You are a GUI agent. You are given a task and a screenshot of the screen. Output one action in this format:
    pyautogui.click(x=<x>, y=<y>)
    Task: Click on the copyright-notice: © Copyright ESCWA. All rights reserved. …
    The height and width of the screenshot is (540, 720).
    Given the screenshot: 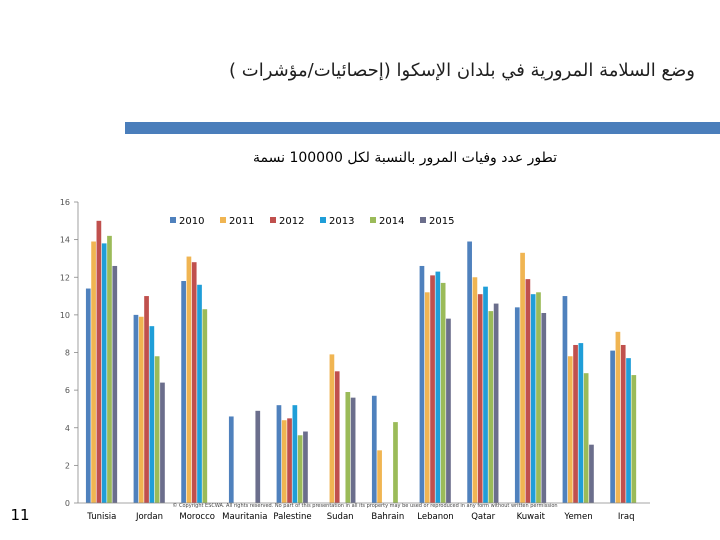 What is the action you would take?
    pyautogui.click(x=365, y=506)
    